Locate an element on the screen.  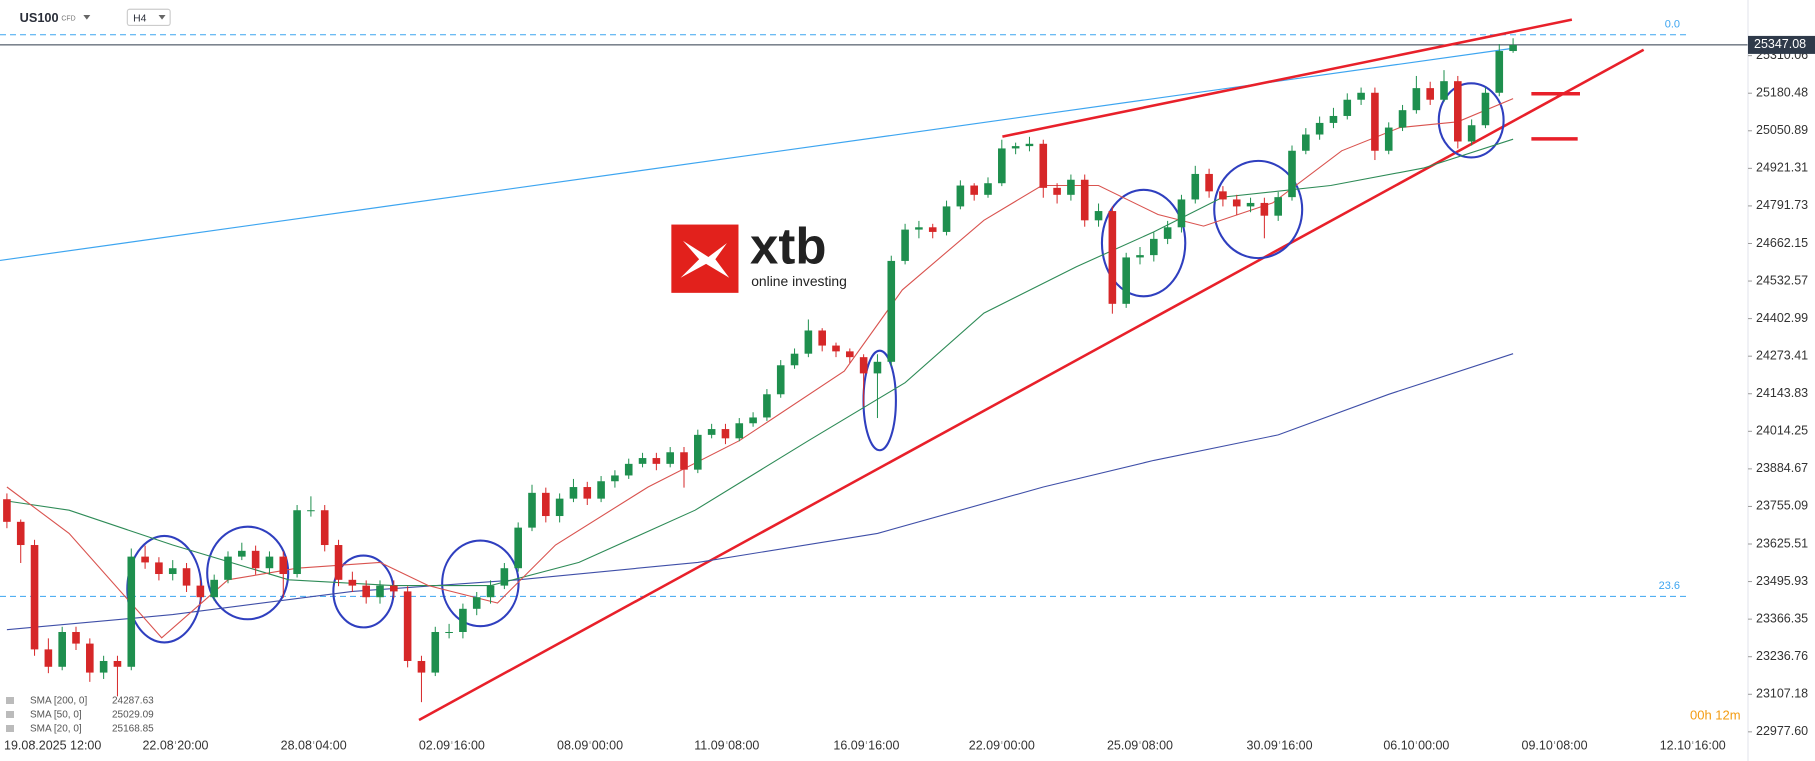
y-tick-label: 23625.51 is located at coordinates (1782, 543).